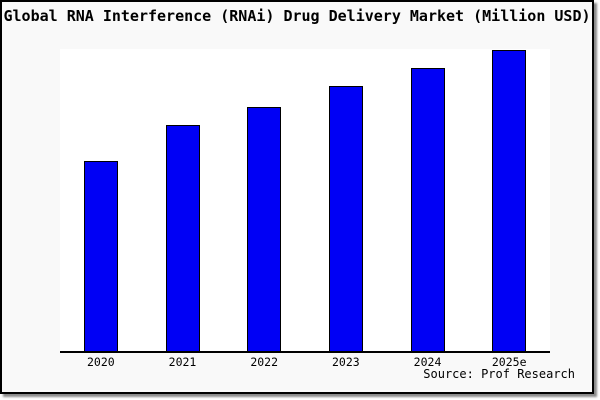 This screenshot has width=600, height=400. I want to click on x-axis-labels: 2020 2021 2022 2023 2024 2025e, so click(305, 362).